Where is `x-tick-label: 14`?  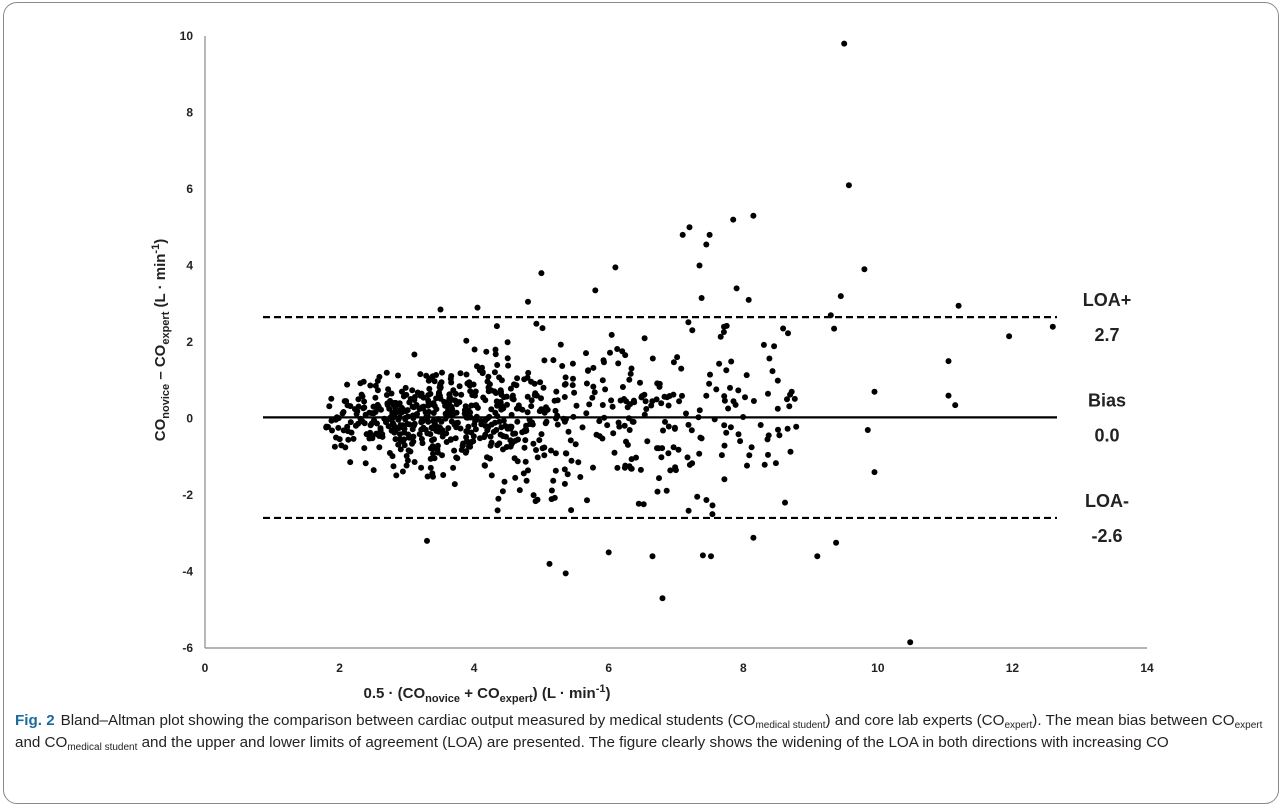
x-tick-label: 14 is located at coordinates (1147, 668).